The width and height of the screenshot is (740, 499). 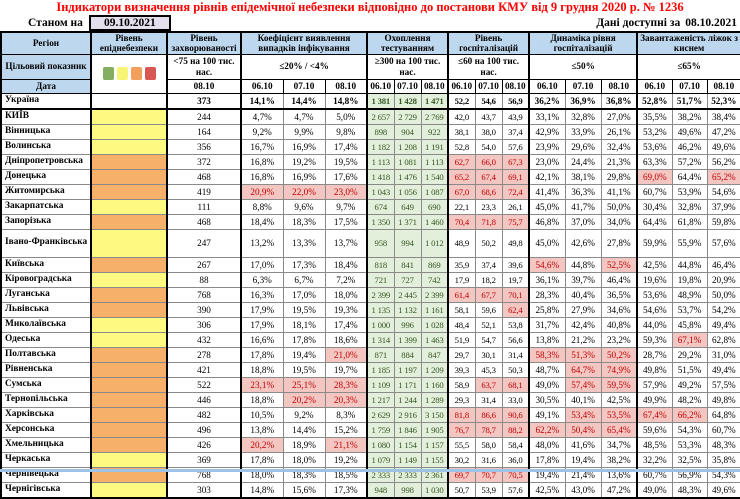 What do you see at coordinates (689, 459) in the screenshot?
I see `oxygen-beds-value: 32,5%` at bounding box center [689, 459].